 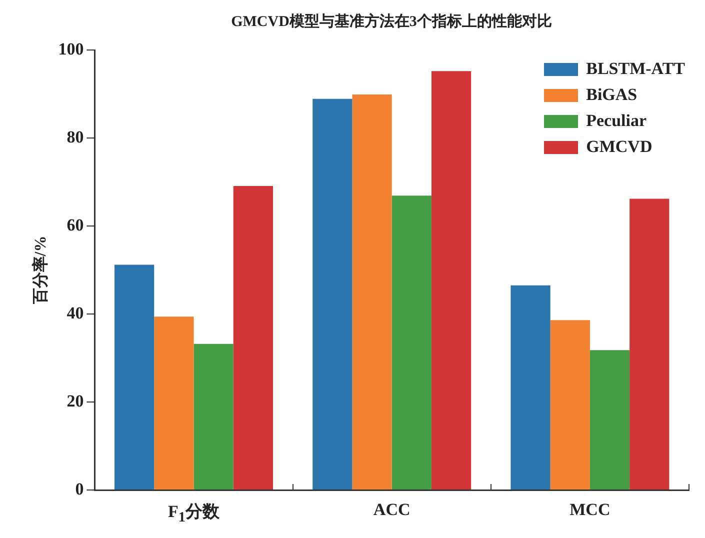 What do you see at coordinates (616, 121) in the screenshot?
I see `legend-label: Peculiar` at bounding box center [616, 121].